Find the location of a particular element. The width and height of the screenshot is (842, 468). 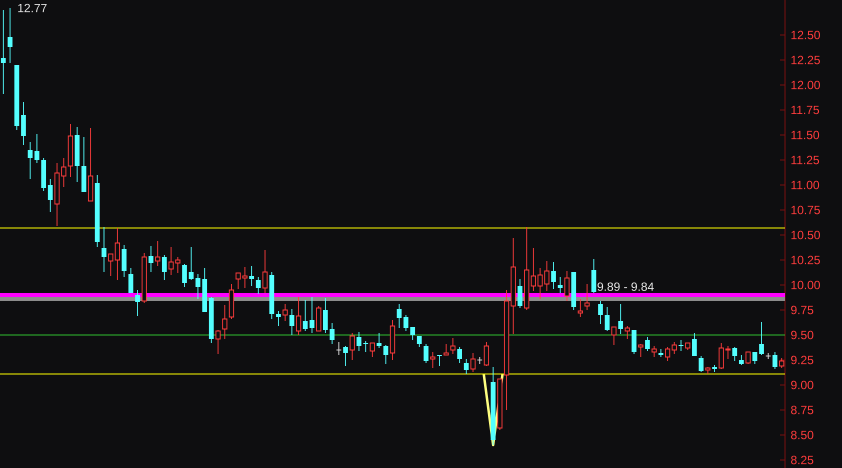

y-tick-label: 10.25 is located at coordinates (805, 260).